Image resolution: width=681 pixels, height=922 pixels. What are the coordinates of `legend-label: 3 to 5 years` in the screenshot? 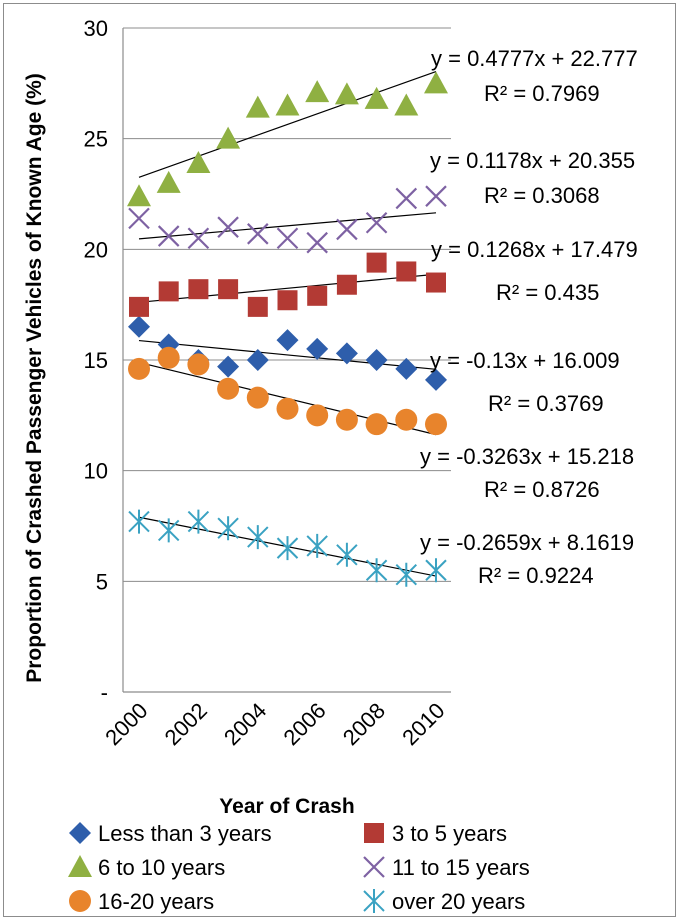 It's located at (449, 833).